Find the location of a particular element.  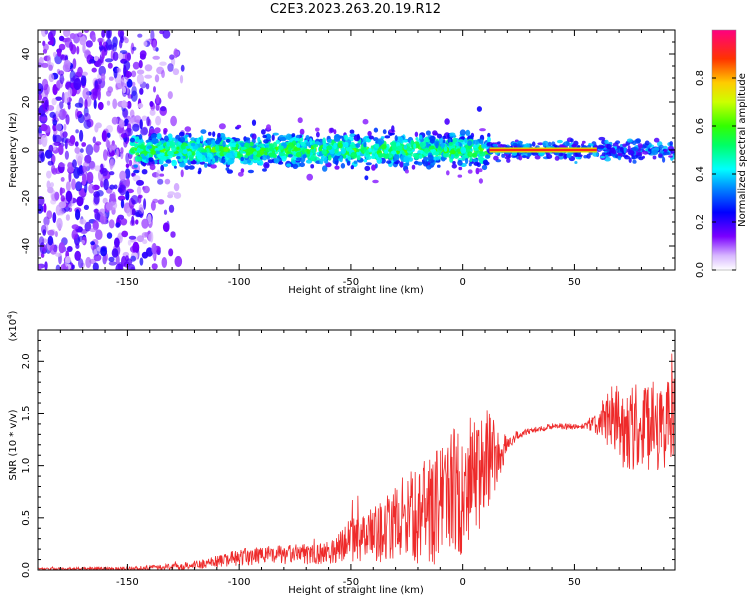

x-tick-label: 0 is located at coordinates (462, 582).